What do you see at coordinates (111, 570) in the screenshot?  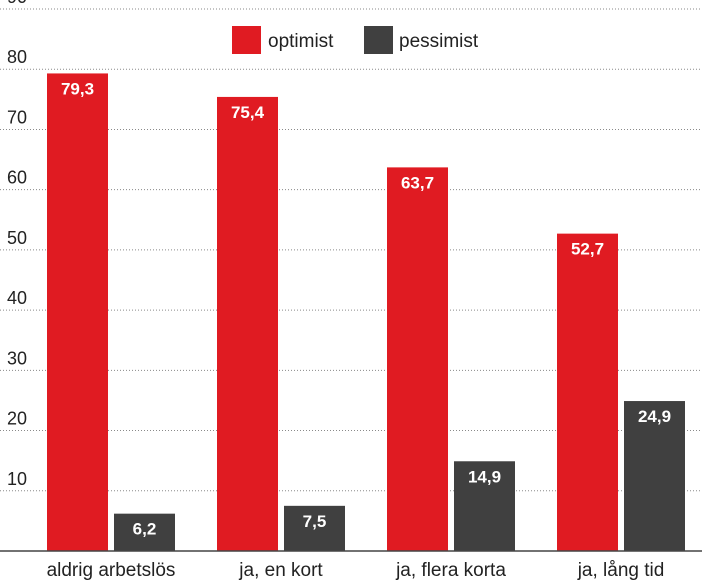 I see `x-category-label-aldrig-arbetslös: aldrig arbetslös` at bounding box center [111, 570].